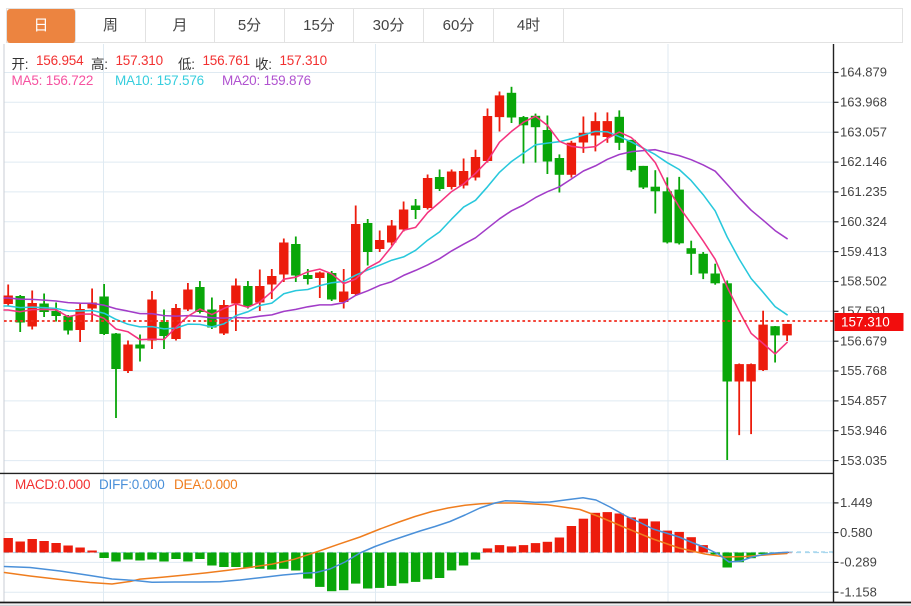  What do you see at coordinates (863, 251) in the screenshot?
I see `svg-text: 159.413` at bounding box center [863, 251].